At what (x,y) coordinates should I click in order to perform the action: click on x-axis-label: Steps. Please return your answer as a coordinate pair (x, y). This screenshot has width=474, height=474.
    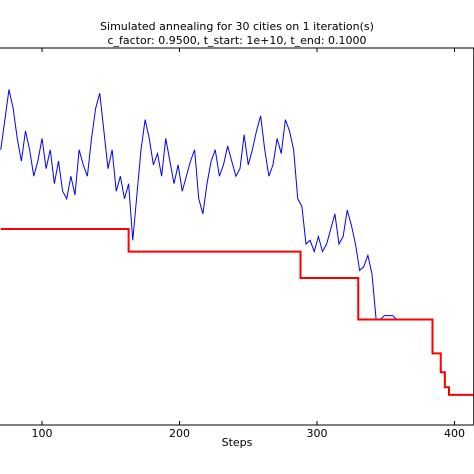
    Looking at the image, I should click on (237, 442).